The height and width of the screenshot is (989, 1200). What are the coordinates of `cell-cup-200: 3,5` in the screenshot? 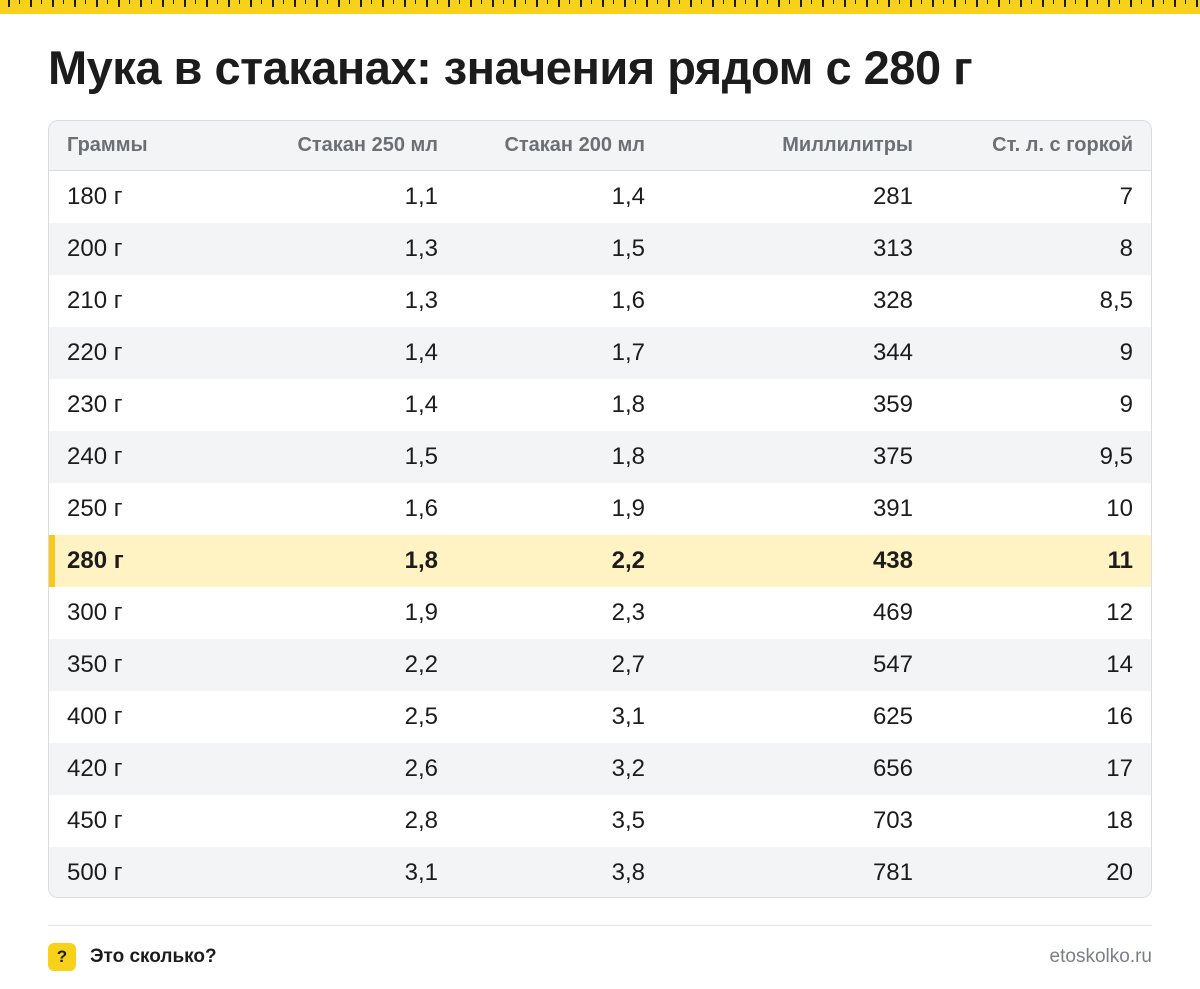 It's located at (628, 820).